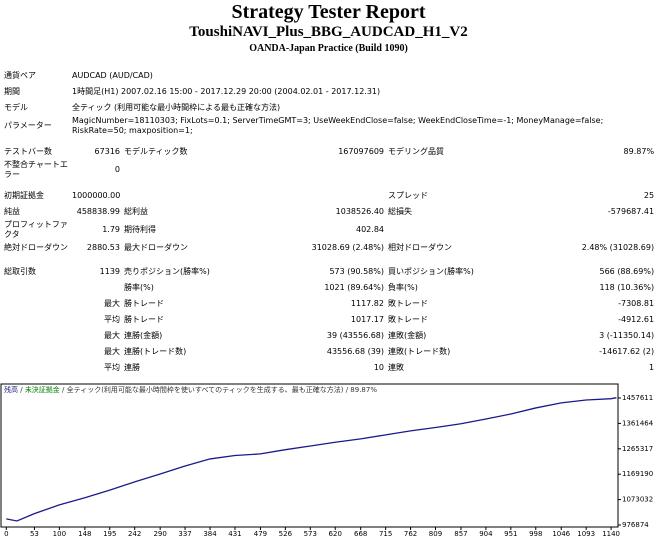  Describe the element at coordinates (111, 229) in the screenshot. I see `field-value: 1.79` at that location.